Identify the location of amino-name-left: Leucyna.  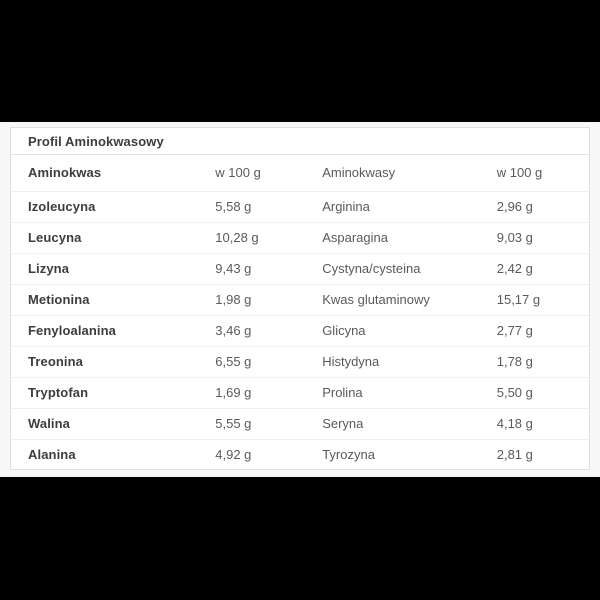
(105, 237).